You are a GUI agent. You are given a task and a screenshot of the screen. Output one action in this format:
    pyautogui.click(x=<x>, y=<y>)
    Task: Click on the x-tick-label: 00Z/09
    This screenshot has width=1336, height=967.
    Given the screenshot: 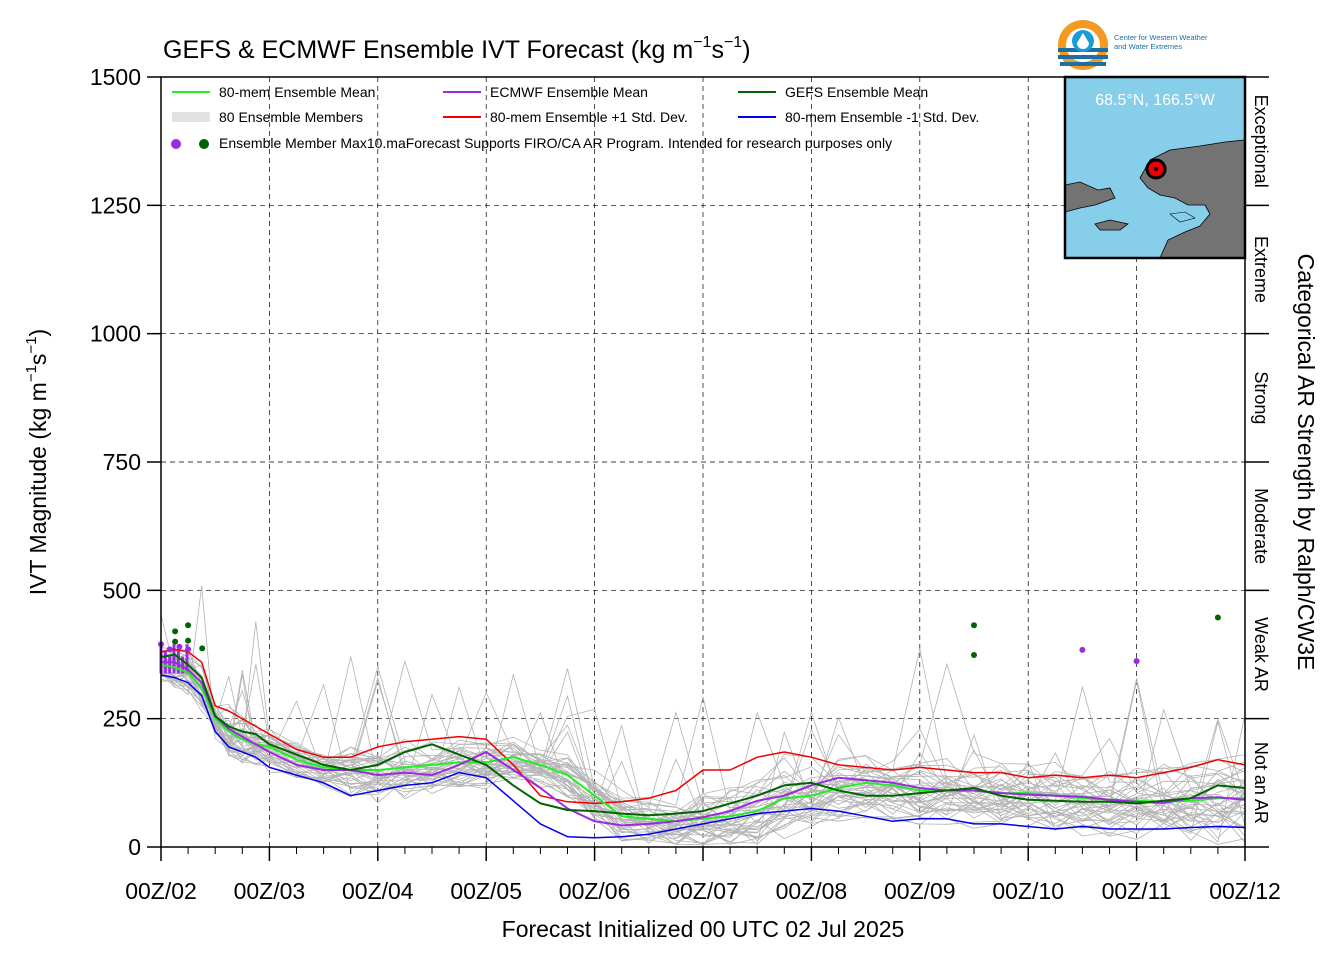 What is the action you would take?
    pyautogui.click(x=920, y=891)
    